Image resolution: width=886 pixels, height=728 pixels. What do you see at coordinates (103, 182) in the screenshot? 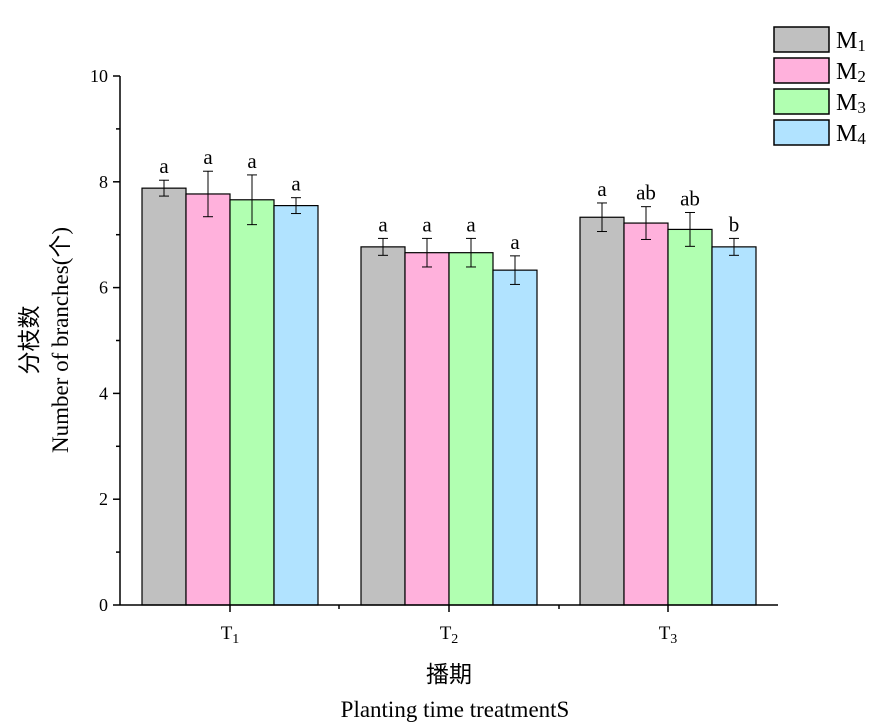
I see `y-tick-label: 8` at bounding box center [103, 182].